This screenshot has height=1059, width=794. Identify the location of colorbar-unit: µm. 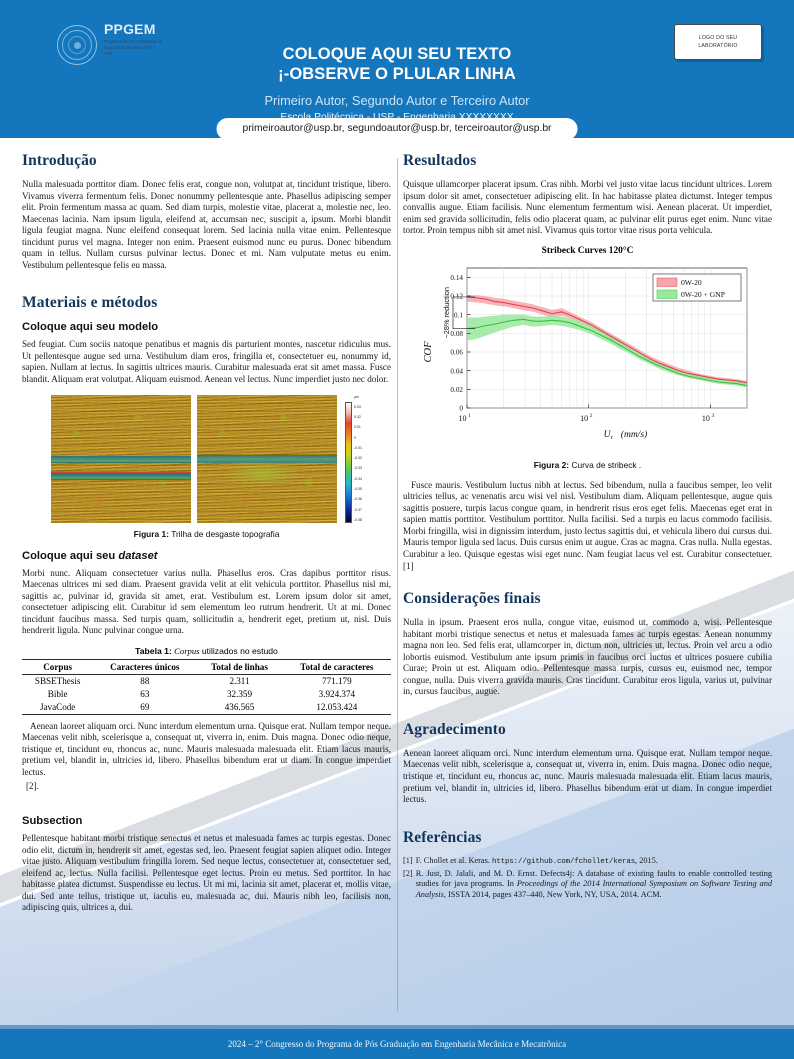
(356, 396).